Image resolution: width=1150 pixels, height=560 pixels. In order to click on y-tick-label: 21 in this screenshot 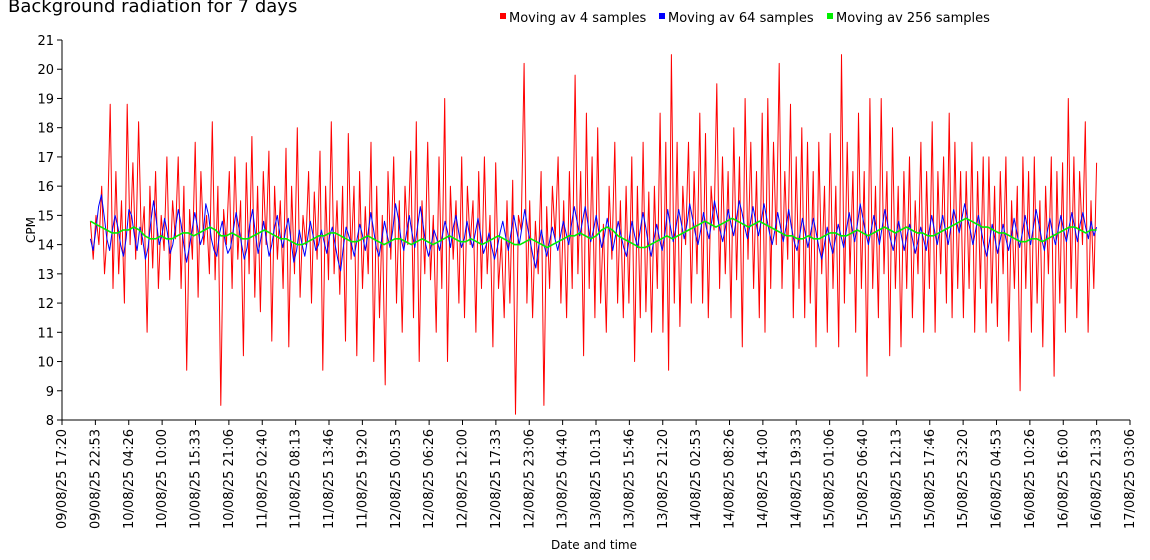, I will do `click(45, 41)`.